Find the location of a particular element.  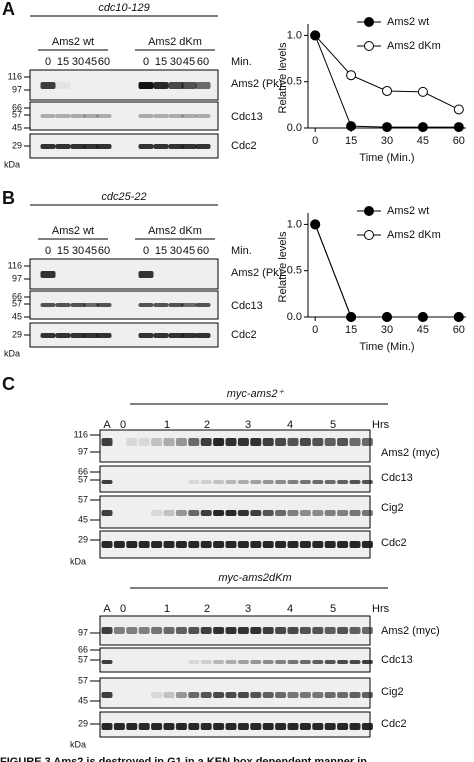

marker-label: 66 is located at coordinates (17, 296).